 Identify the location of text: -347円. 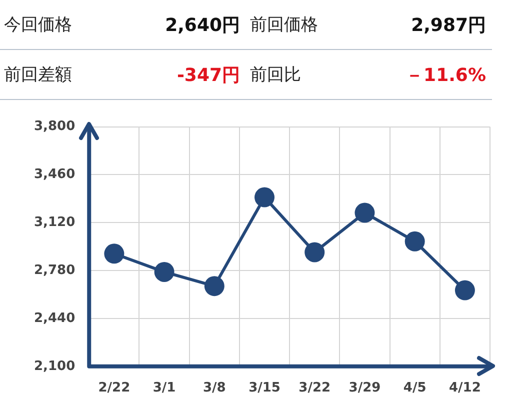
(208, 75).